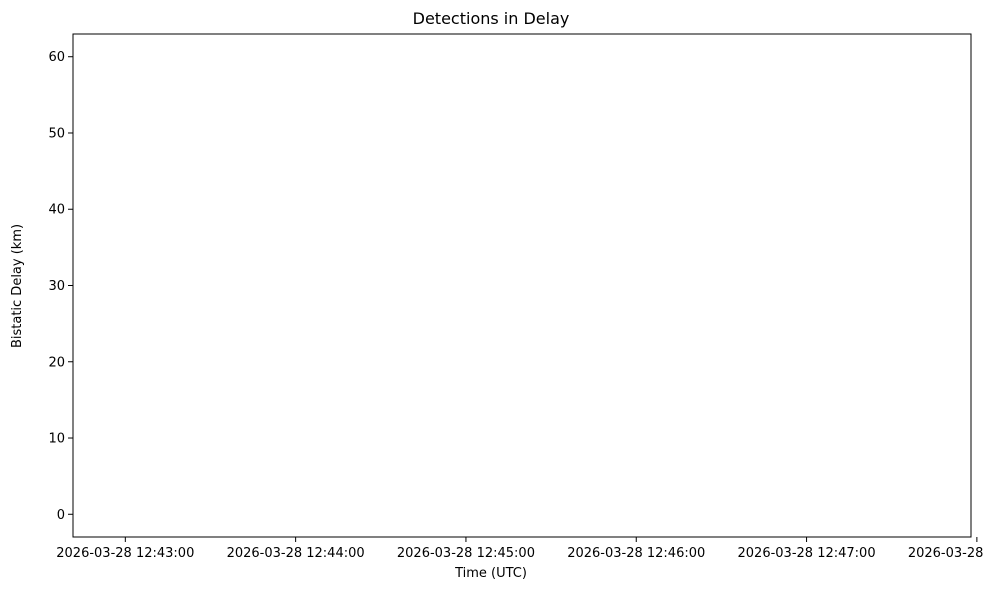  What do you see at coordinates (807, 553) in the screenshot?
I see `x-tick-label: 2026-03-28 12:47:00` at bounding box center [807, 553].